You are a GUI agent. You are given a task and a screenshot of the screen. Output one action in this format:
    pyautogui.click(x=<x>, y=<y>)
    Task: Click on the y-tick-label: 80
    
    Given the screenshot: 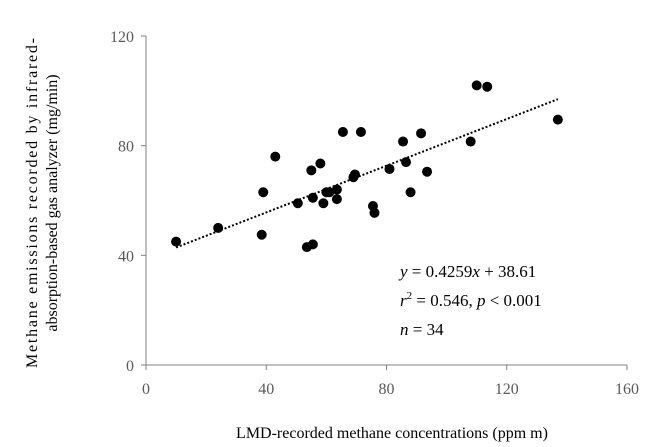 What is the action you would take?
    pyautogui.click(x=126, y=147)
    